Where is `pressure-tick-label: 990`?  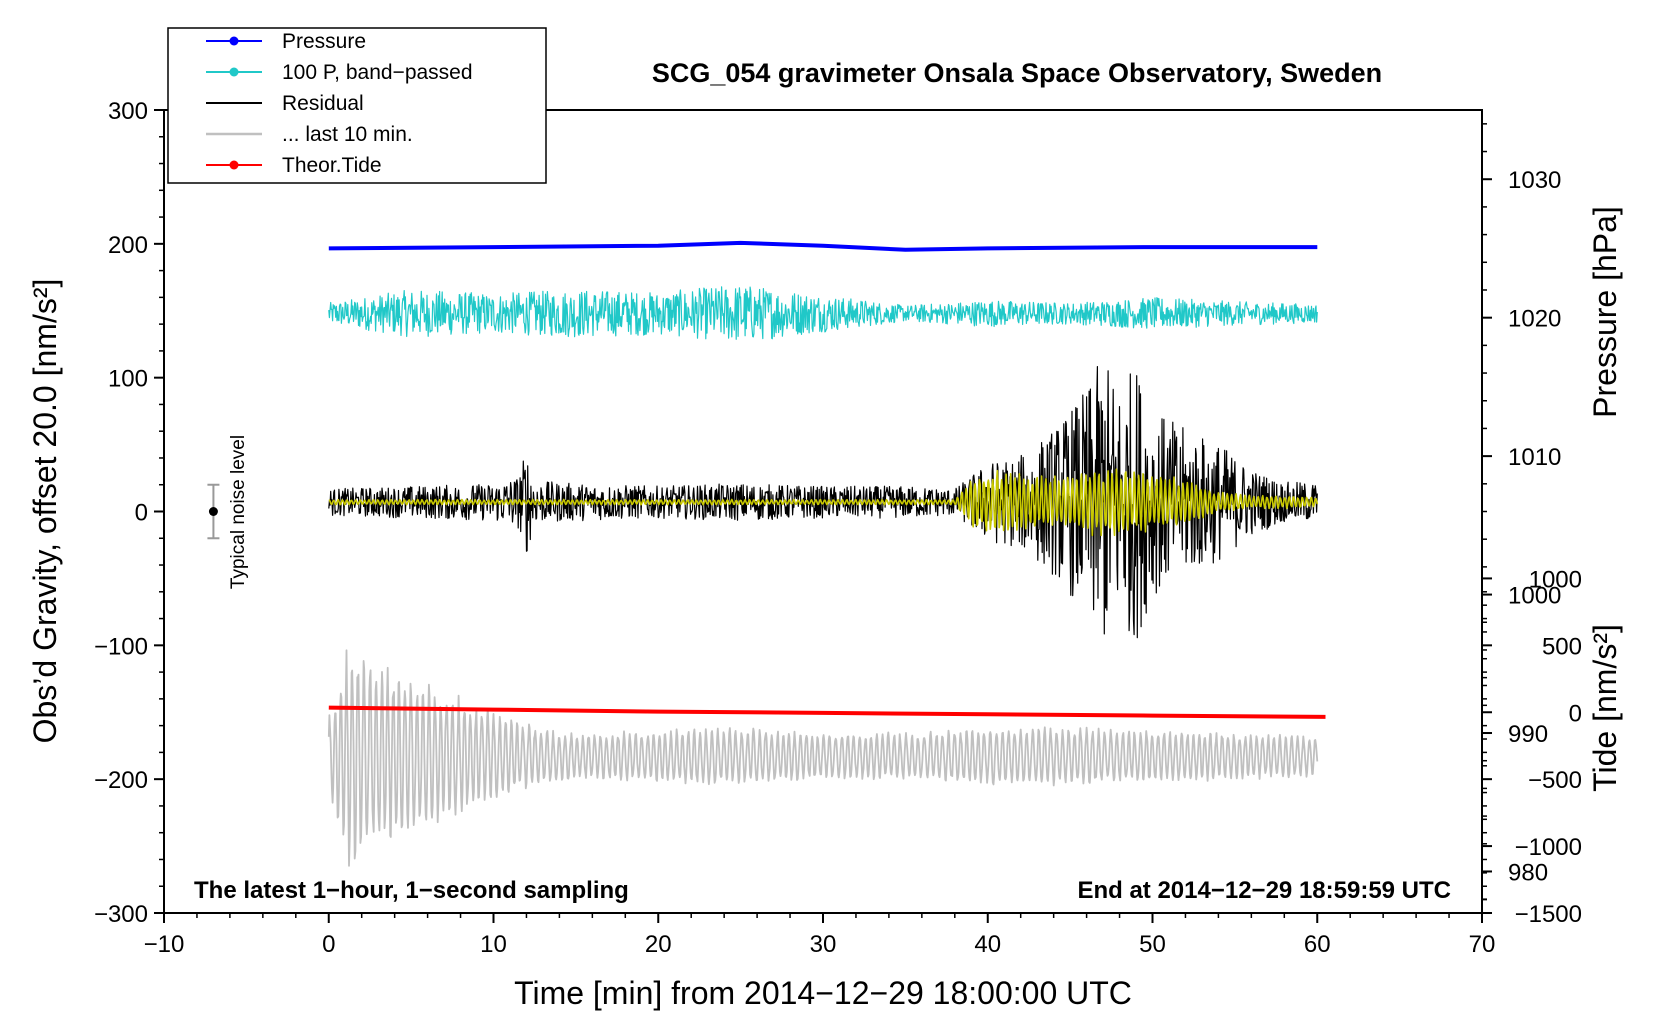 pressure-tick-label: 990 is located at coordinates (1528, 734).